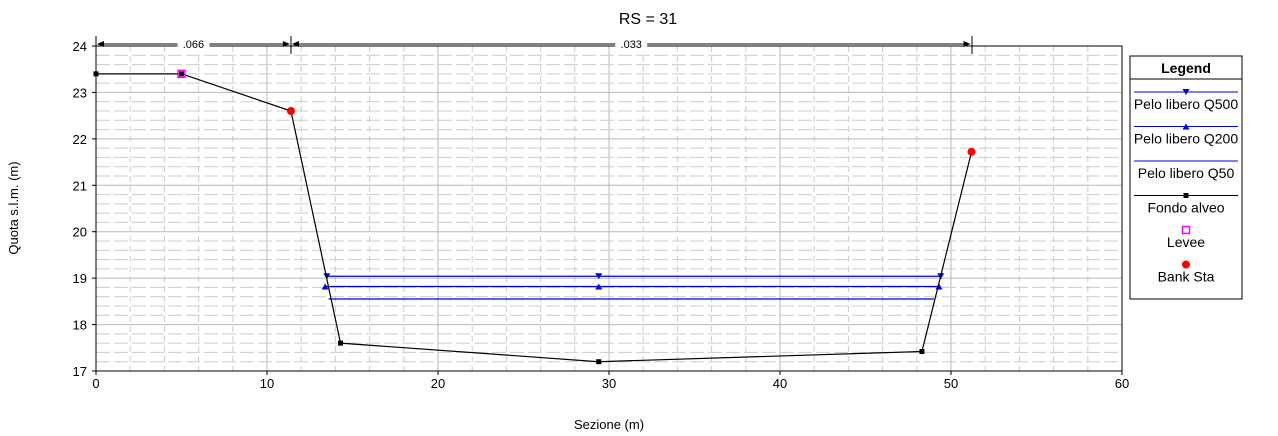 Image resolution: width=1278 pixels, height=436 pixels. What do you see at coordinates (648, 19) in the screenshot?
I see `chart-title: RS = 31` at bounding box center [648, 19].